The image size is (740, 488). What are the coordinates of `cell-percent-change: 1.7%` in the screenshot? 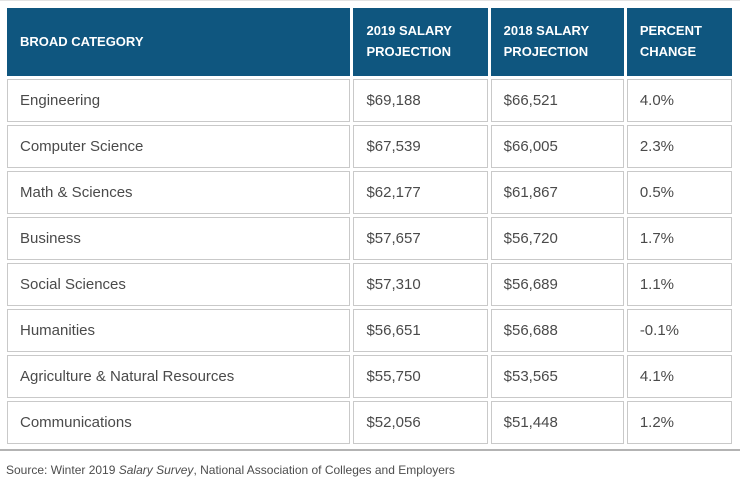 It's located at (679, 238).